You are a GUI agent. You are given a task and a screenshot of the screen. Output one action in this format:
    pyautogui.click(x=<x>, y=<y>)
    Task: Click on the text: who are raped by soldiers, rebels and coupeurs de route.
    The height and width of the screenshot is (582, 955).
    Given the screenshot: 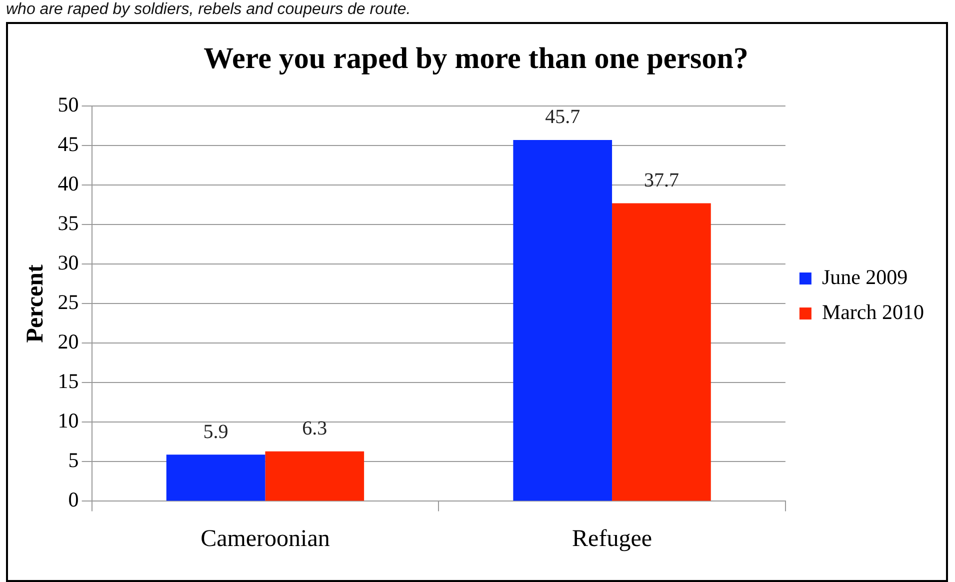 What is the action you would take?
    pyautogui.click(x=208, y=10)
    